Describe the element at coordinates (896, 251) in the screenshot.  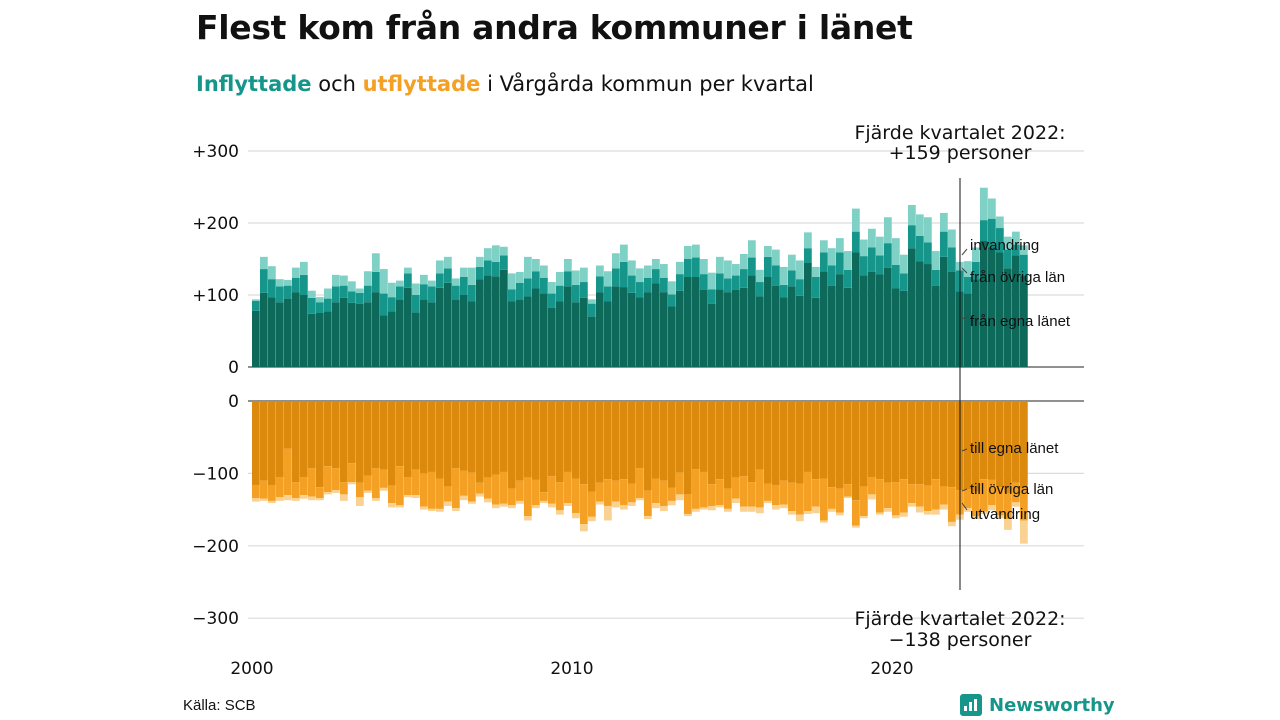
I see `bar-in-3-q81` at that location.